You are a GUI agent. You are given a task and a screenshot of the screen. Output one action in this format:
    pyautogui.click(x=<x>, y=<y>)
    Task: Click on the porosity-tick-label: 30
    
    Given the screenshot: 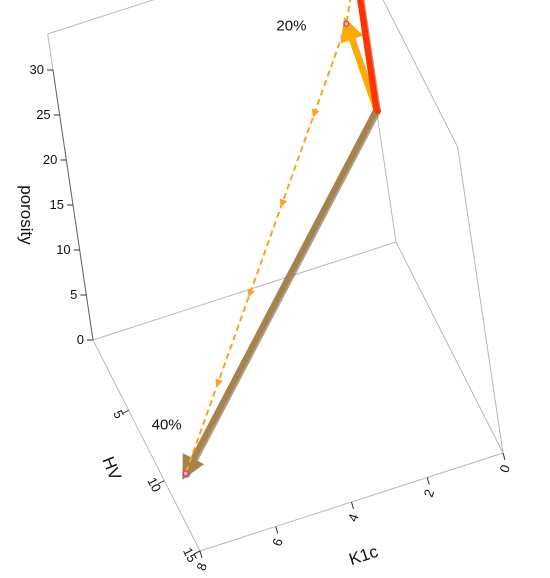 What is the action you would take?
    pyautogui.click(x=37, y=69)
    